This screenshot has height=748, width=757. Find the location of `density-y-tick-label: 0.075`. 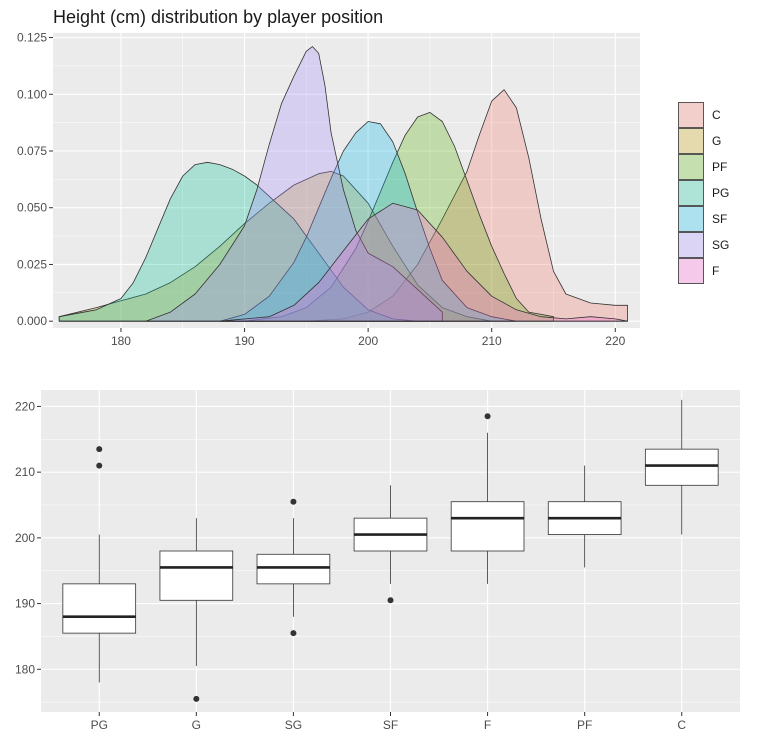

density-y-tick-label: 0.075 is located at coordinates (32, 151).